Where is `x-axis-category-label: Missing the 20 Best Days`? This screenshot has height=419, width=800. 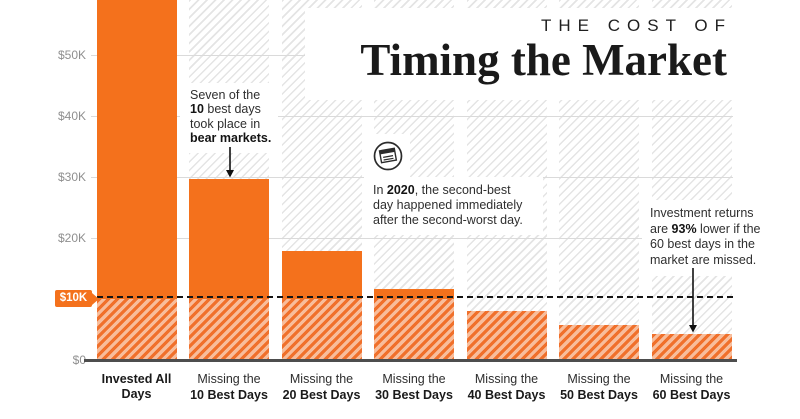 x-axis-category-label: Missing the 20 Best Days is located at coordinates (321, 387).